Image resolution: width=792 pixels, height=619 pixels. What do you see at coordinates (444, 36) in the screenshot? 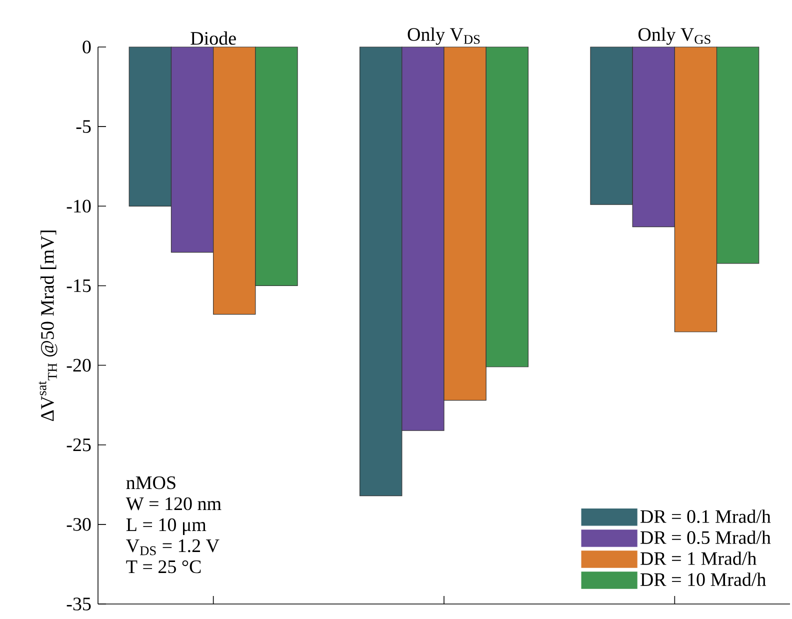
I see `x-tick-label: Only V$_{DS}$` at bounding box center [444, 36].